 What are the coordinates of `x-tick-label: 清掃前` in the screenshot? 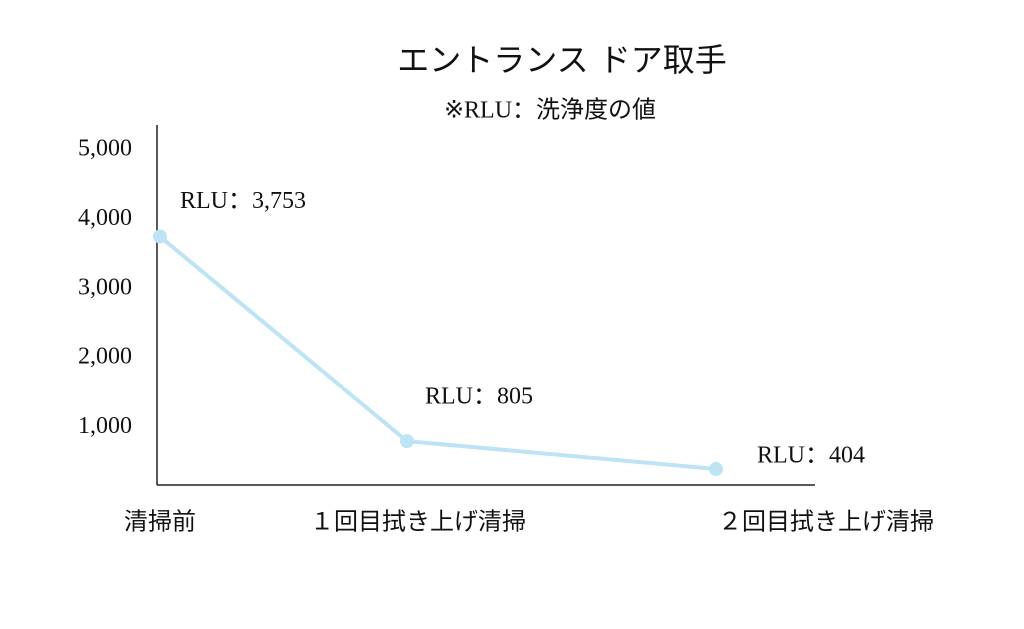 It's located at (160, 522).